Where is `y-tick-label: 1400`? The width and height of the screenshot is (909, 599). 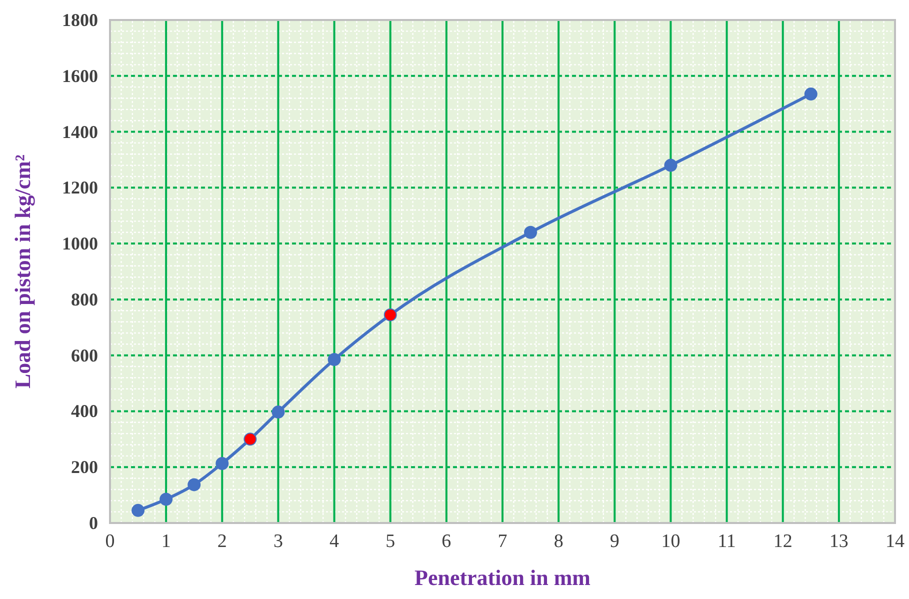 y-tick-label: 1400 is located at coordinates (80, 132).